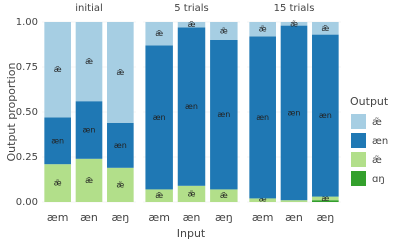 The height and width of the screenshot is (242, 400). Describe the element at coordinates (378, 179) in the screenshot. I see `legend-label: ɑŋ` at that location.